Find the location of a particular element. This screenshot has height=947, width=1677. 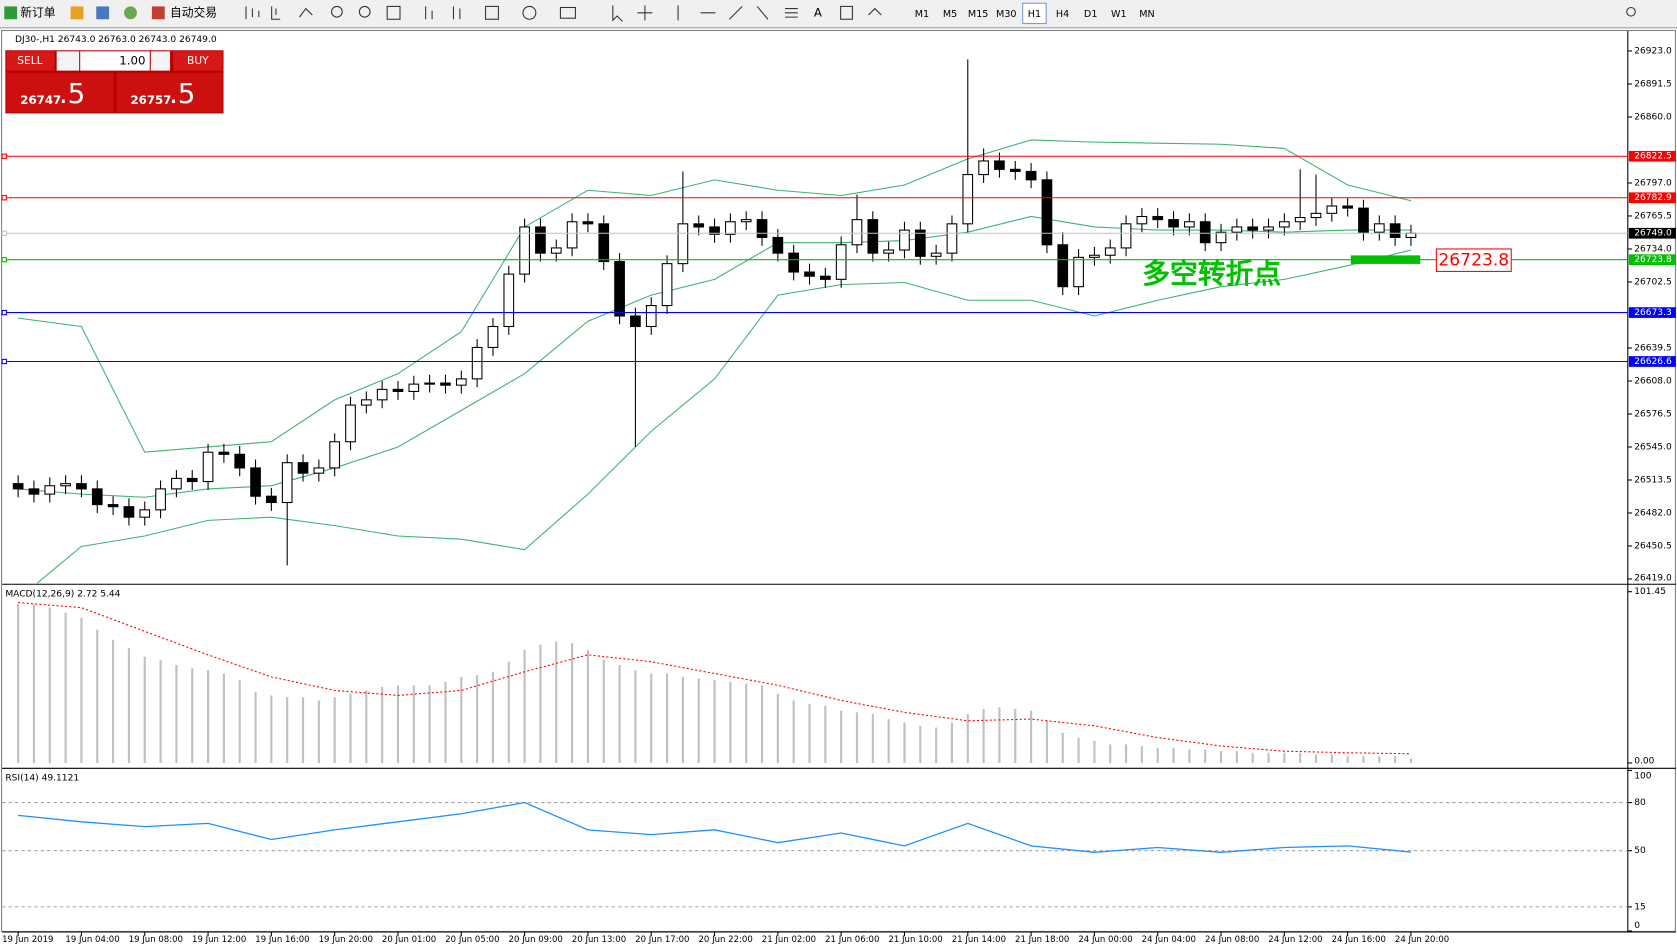

search-icon is located at coordinates (1631, 11).